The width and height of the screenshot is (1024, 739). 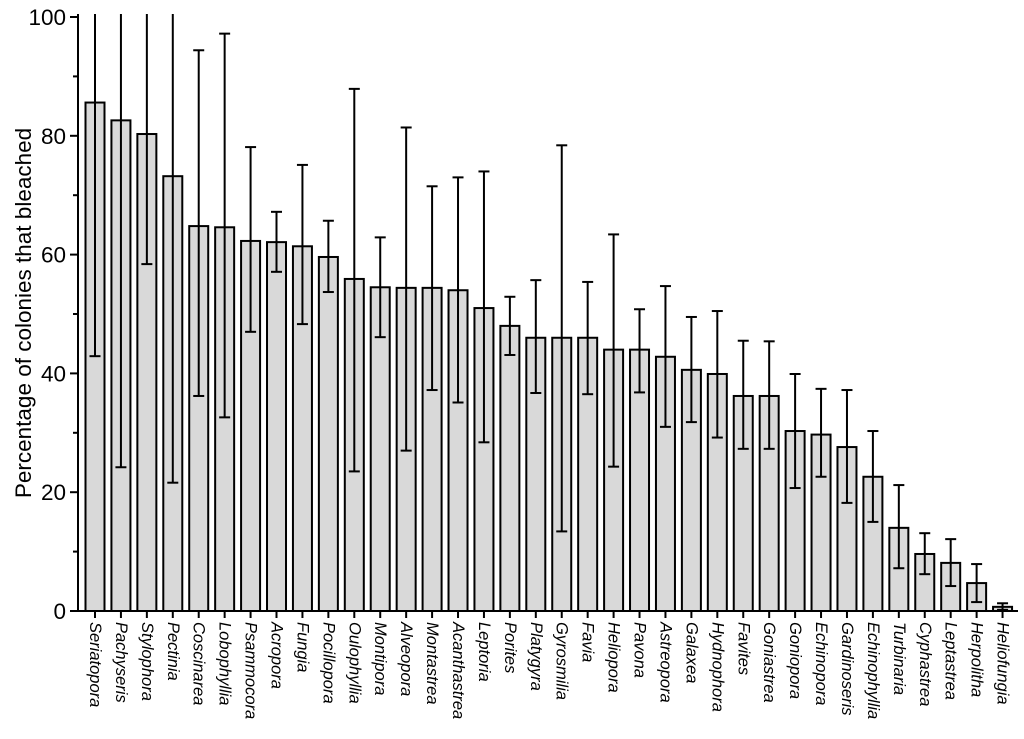 What do you see at coordinates (847, 446) in the screenshot?
I see `error-bar-gardinoseris` at bounding box center [847, 446].